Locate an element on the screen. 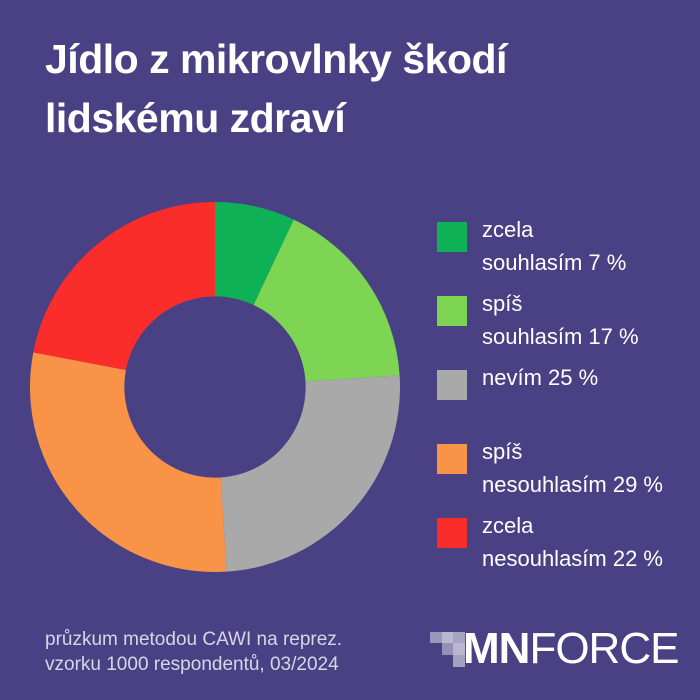 The image size is (700, 700). mnforce-logo: MNFORCE is located at coordinates (554, 649).